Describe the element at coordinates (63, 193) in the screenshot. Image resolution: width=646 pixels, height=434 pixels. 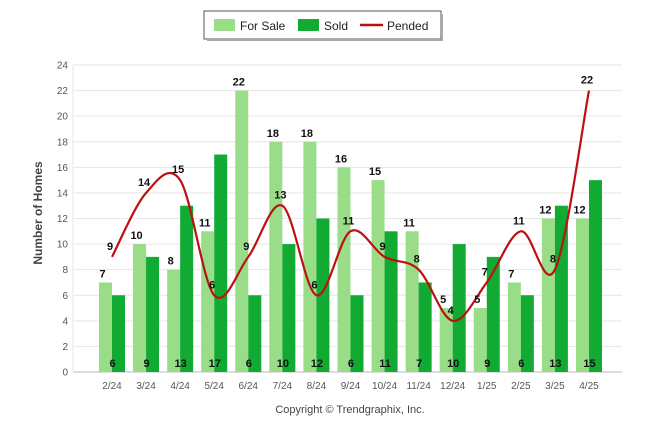
I see `y-tick-label: 14` at that location.